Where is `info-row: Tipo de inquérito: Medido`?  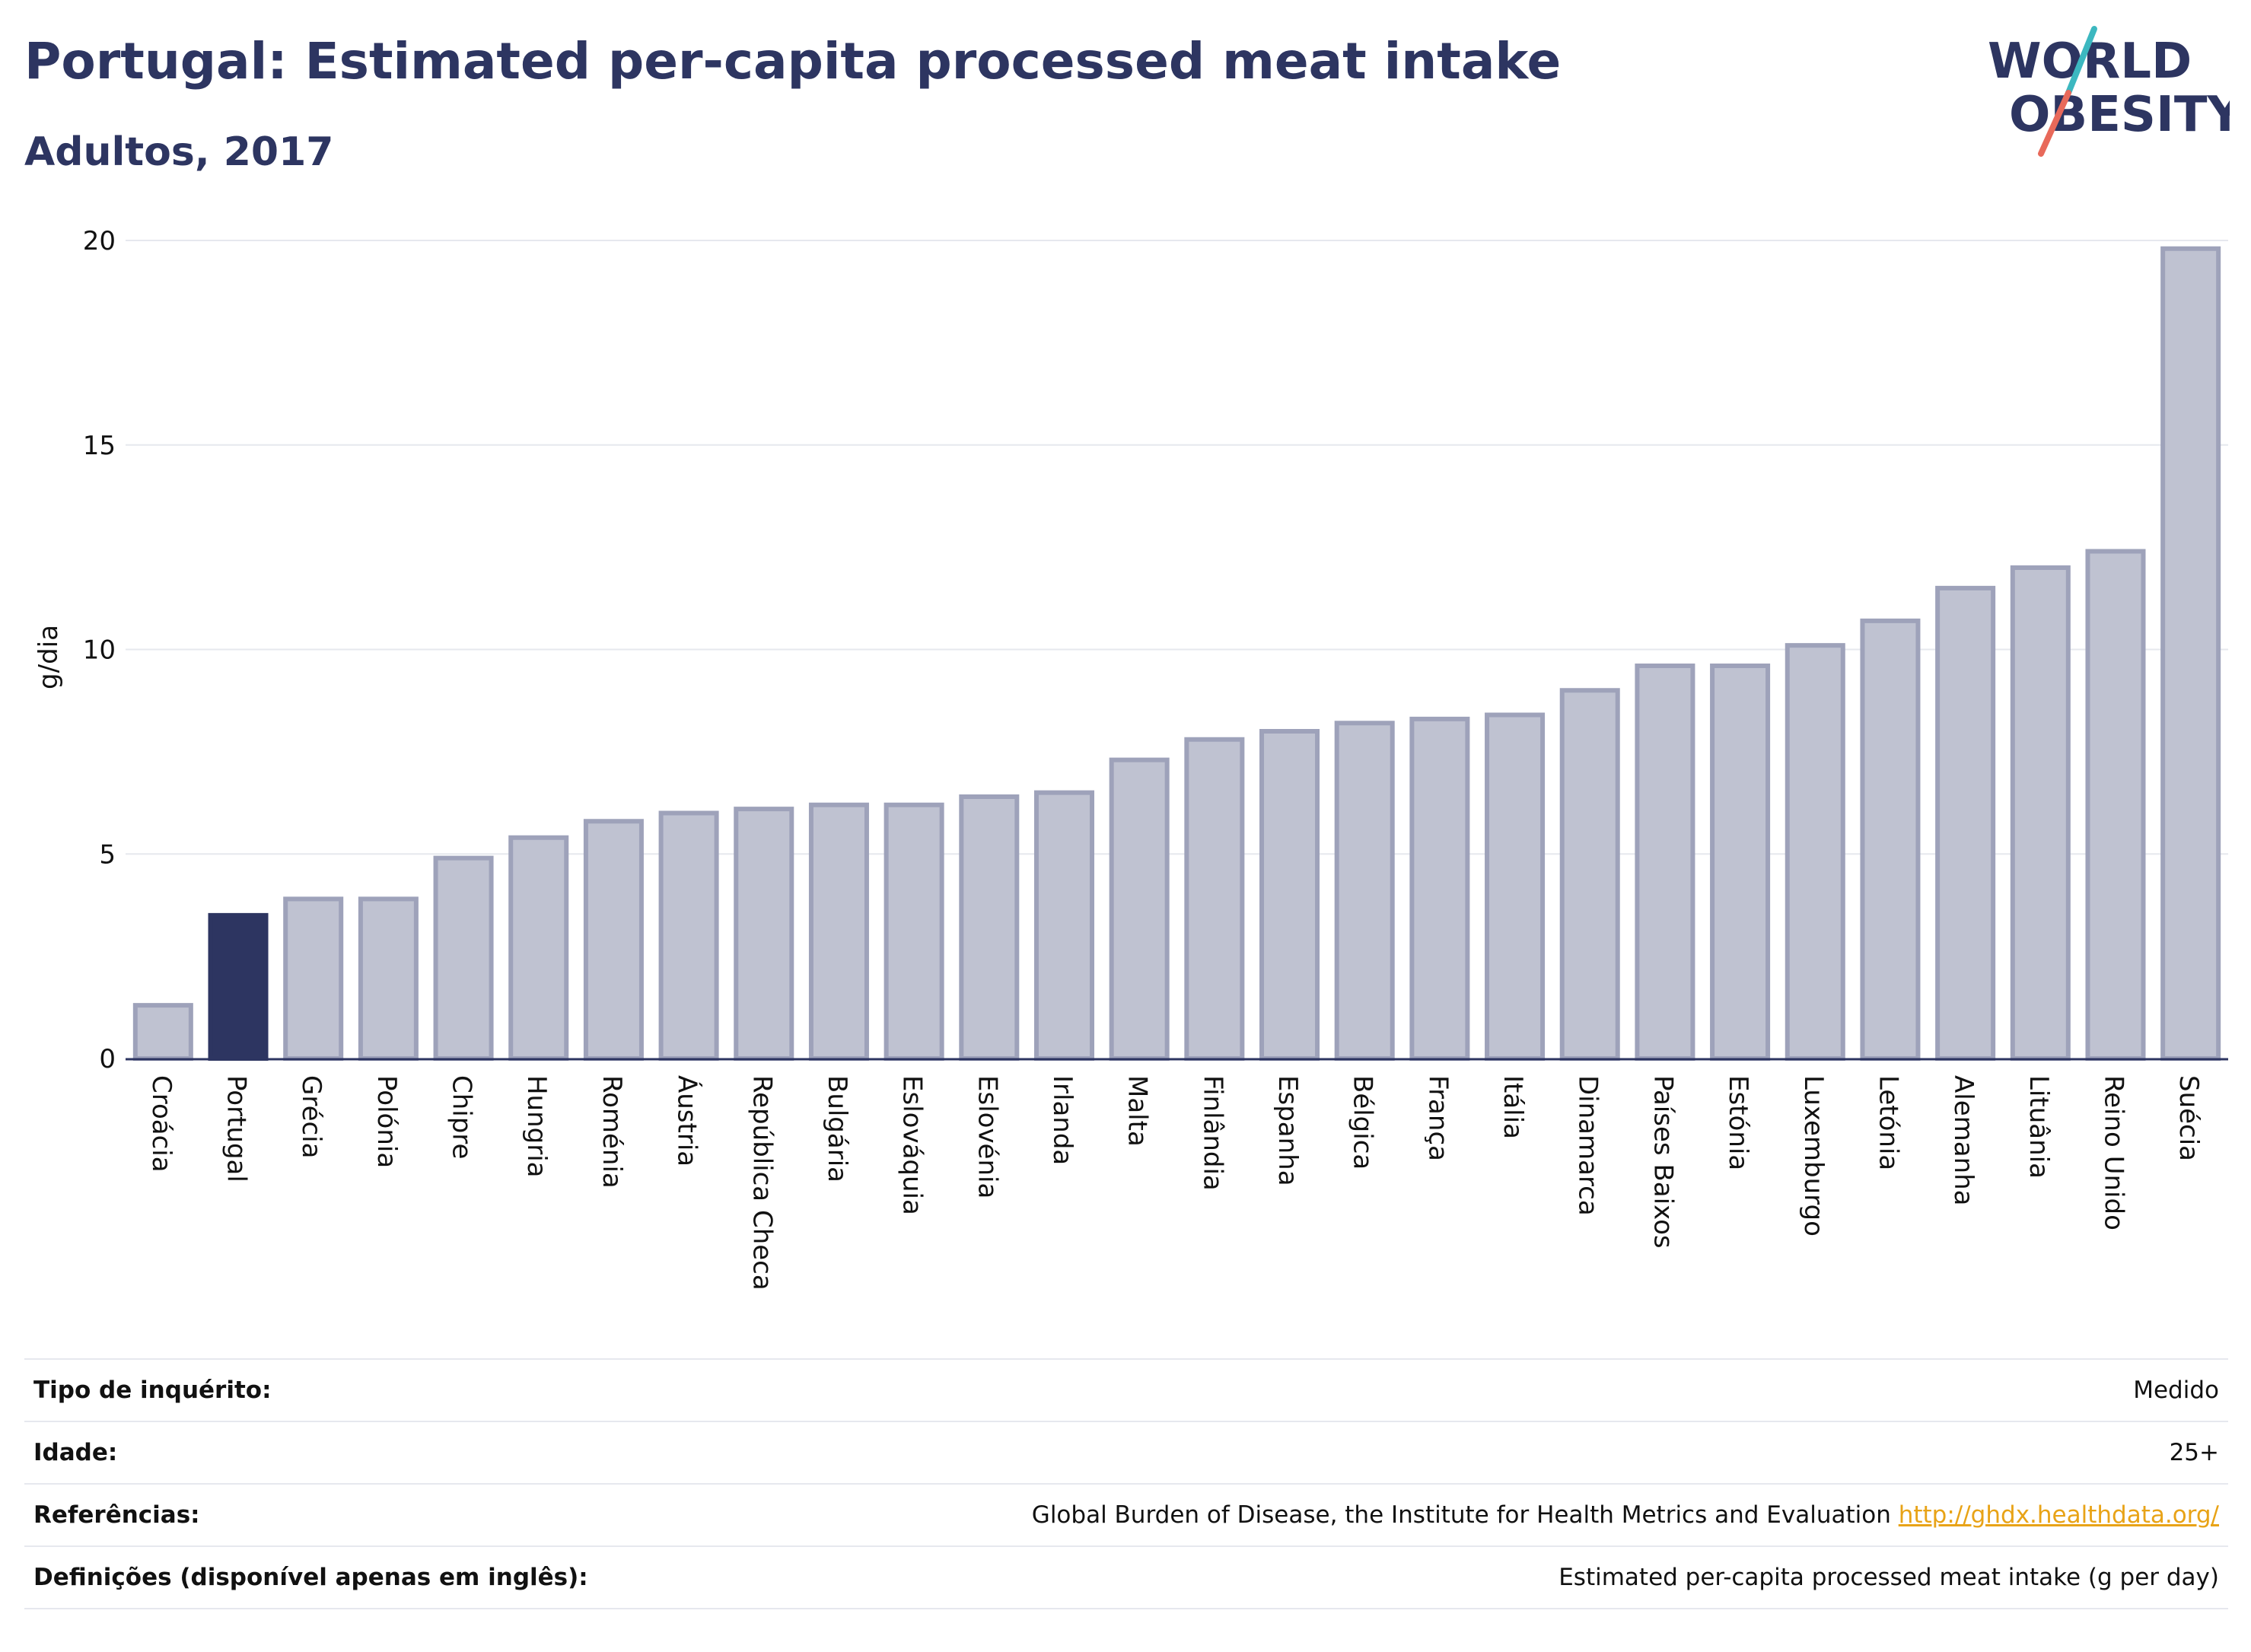 info-row: Tipo de inquérito: Medido is located at coordinates (1126, 1390).